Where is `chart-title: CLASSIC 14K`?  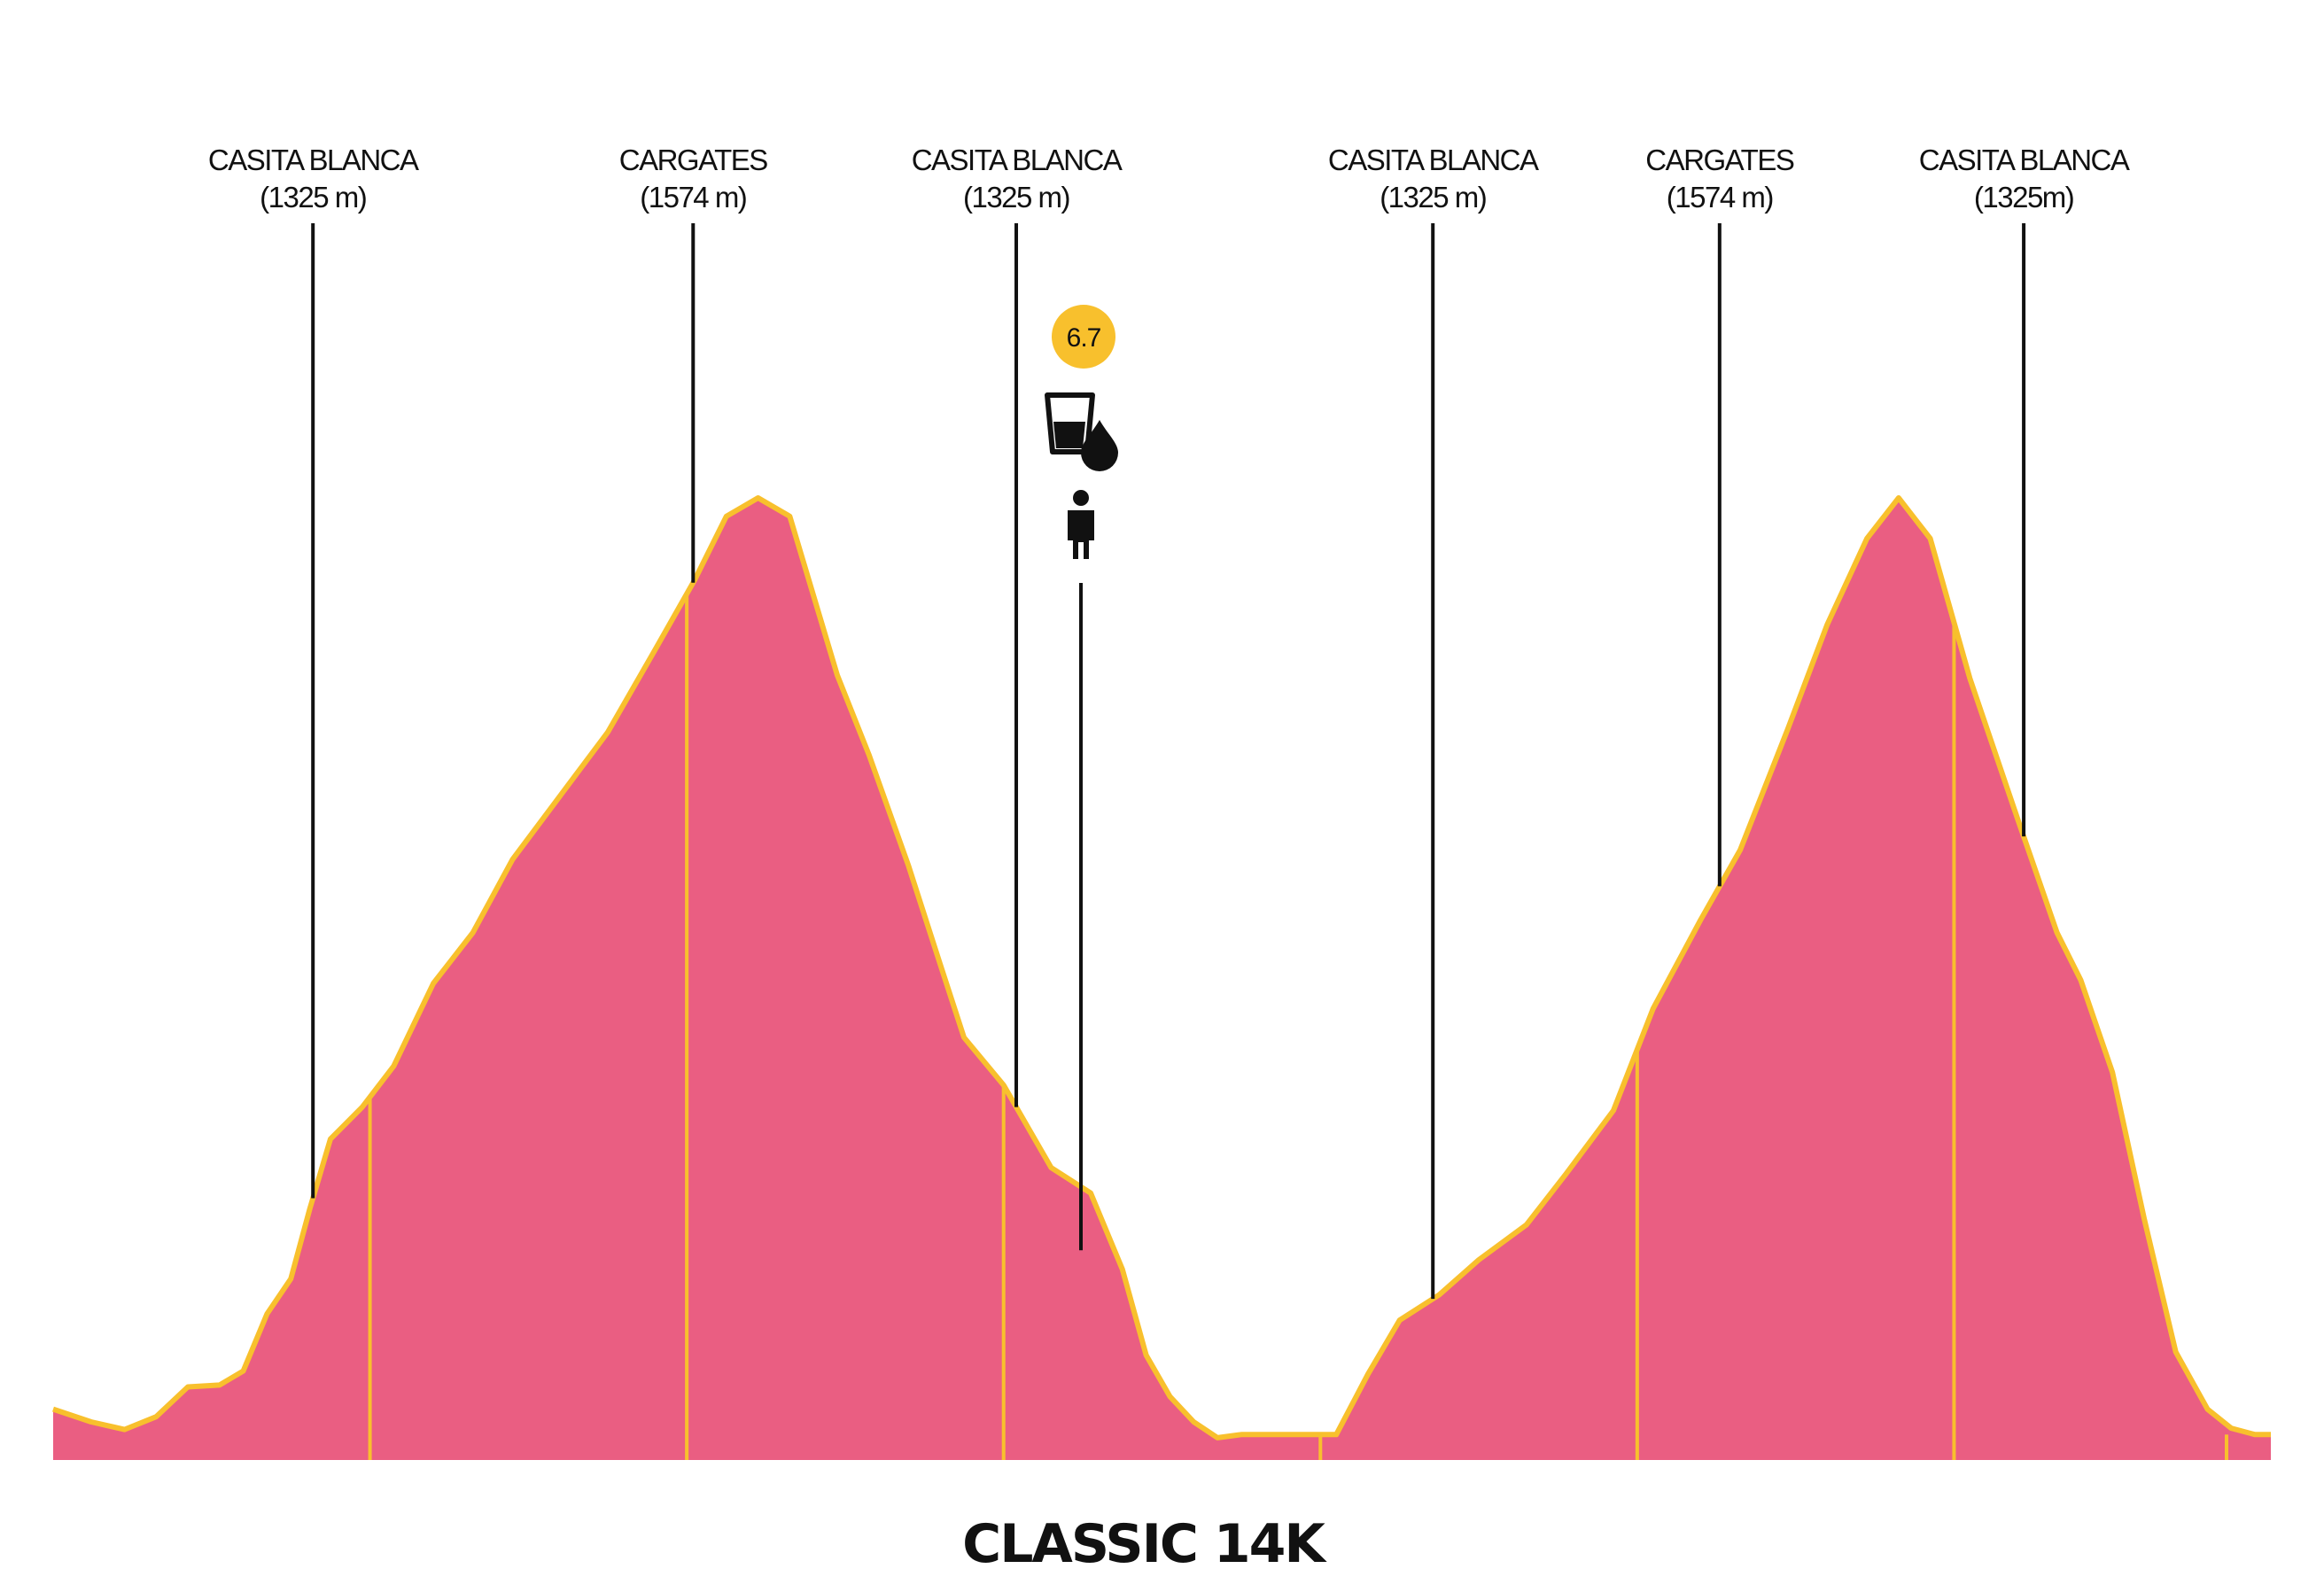
chart-title: CLASSIC 14K is located at coordinates (1144, 1544).